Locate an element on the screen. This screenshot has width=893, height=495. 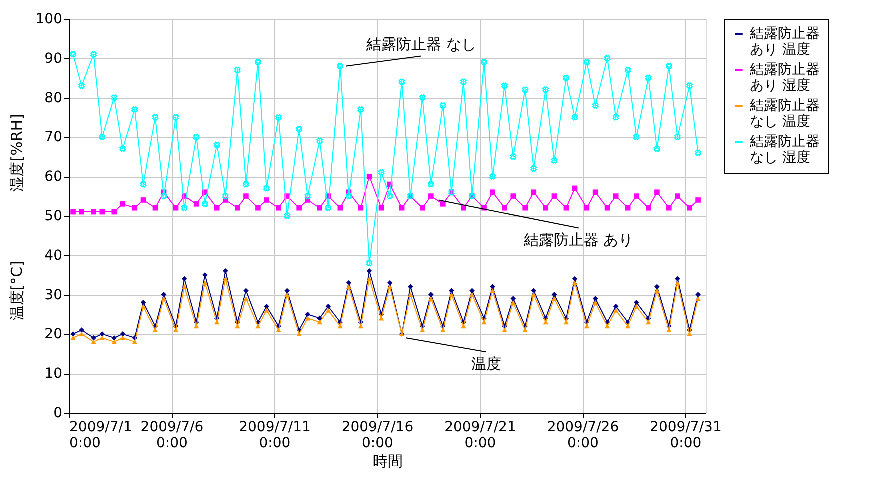
y-tick-label: 20 is located at coordinates (53, 334).